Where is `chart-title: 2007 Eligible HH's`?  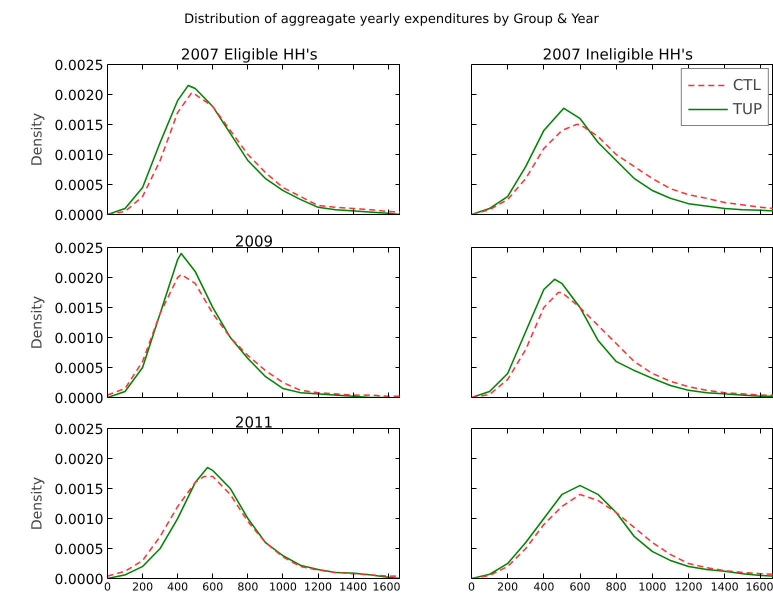 chart-title: 2007 Eligible HH's is located at coordinates (249, 55).